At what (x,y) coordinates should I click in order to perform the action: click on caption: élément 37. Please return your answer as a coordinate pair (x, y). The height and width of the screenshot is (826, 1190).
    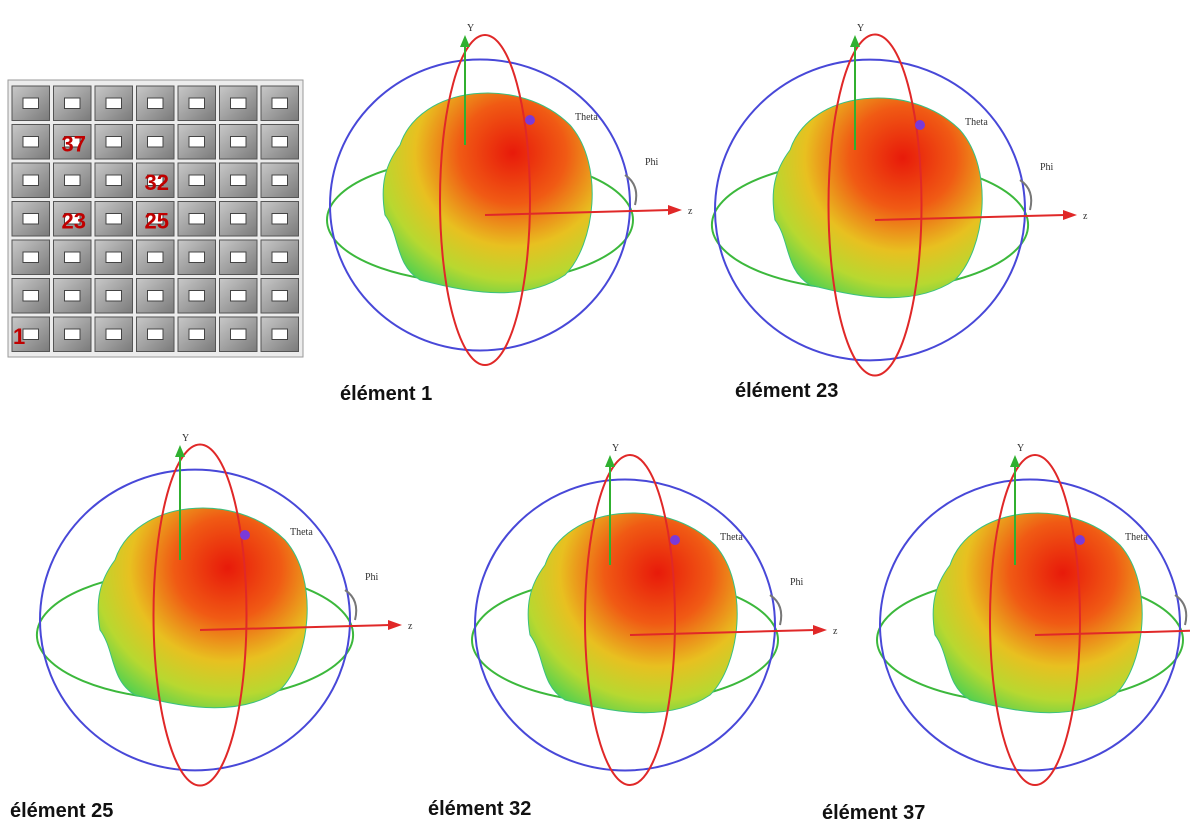
    Looking at the image, I should click on (873, 813).